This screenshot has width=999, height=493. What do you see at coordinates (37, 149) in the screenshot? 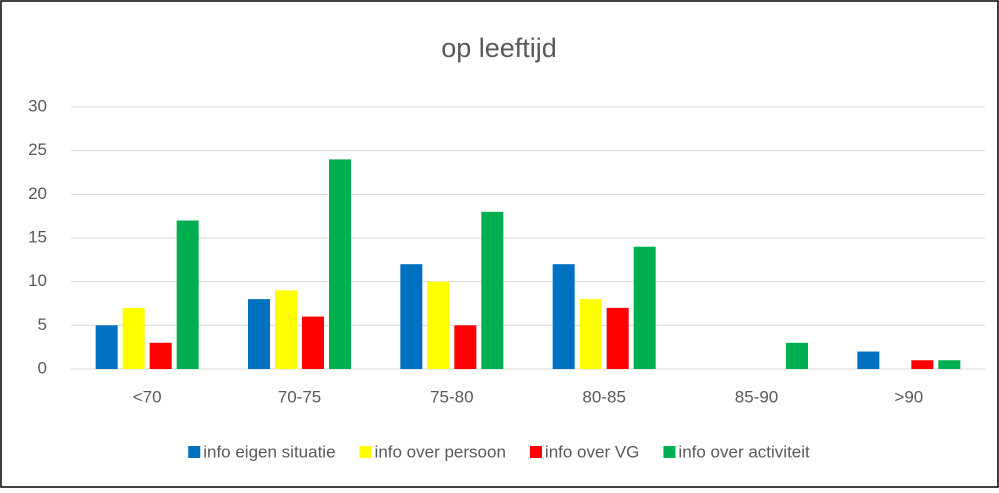
I see `y-tick-label: 25` at bounding box center [37, 149].